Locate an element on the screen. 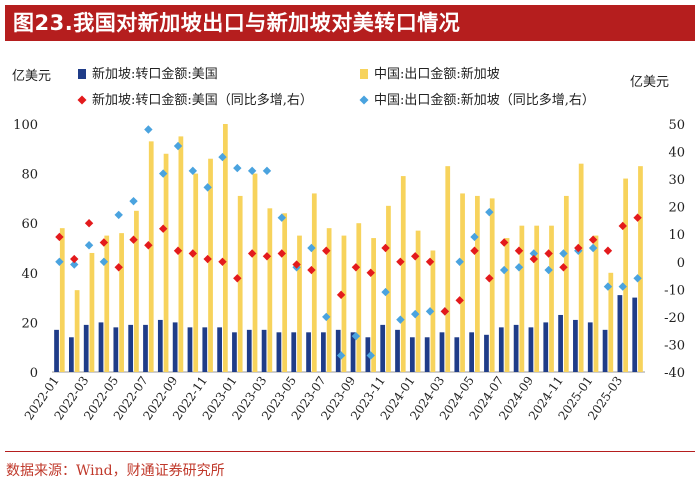 The width and height of the screenshot is (700, 502). legend-label: 新加坡:转口金额:美国（同比多增,右） is located at coordinates (202, 100).